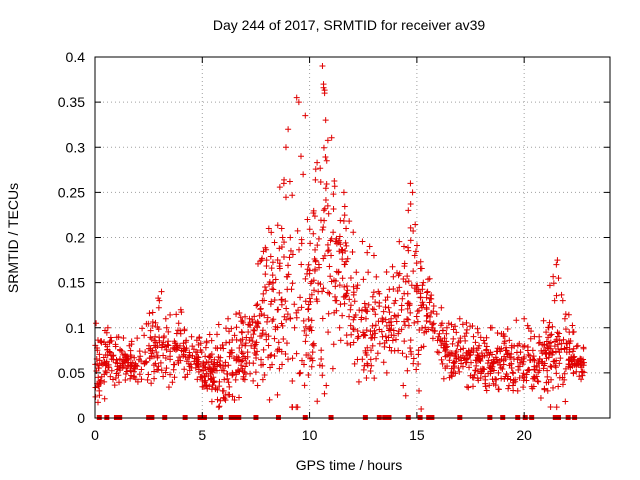 Image resolution: width=640 pixels, height=480 pixels. What do you see at coordinates (76, 57) in the screenshot?
I see `y-tick-label: 0.4` at bounding box center [76, 57].